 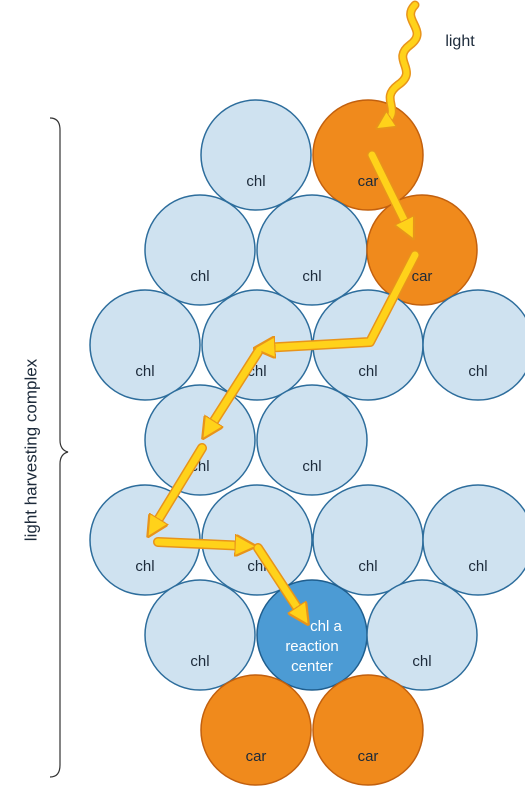 I want to click on light-label: light, so click(x=460, y=41).